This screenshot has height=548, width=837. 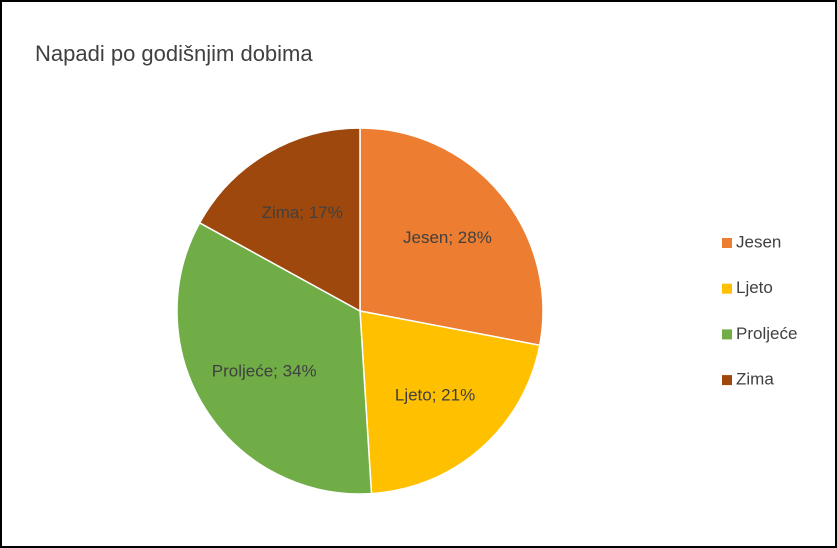 I want to click on legend-label: Jesen, so click(x=758, y=241).